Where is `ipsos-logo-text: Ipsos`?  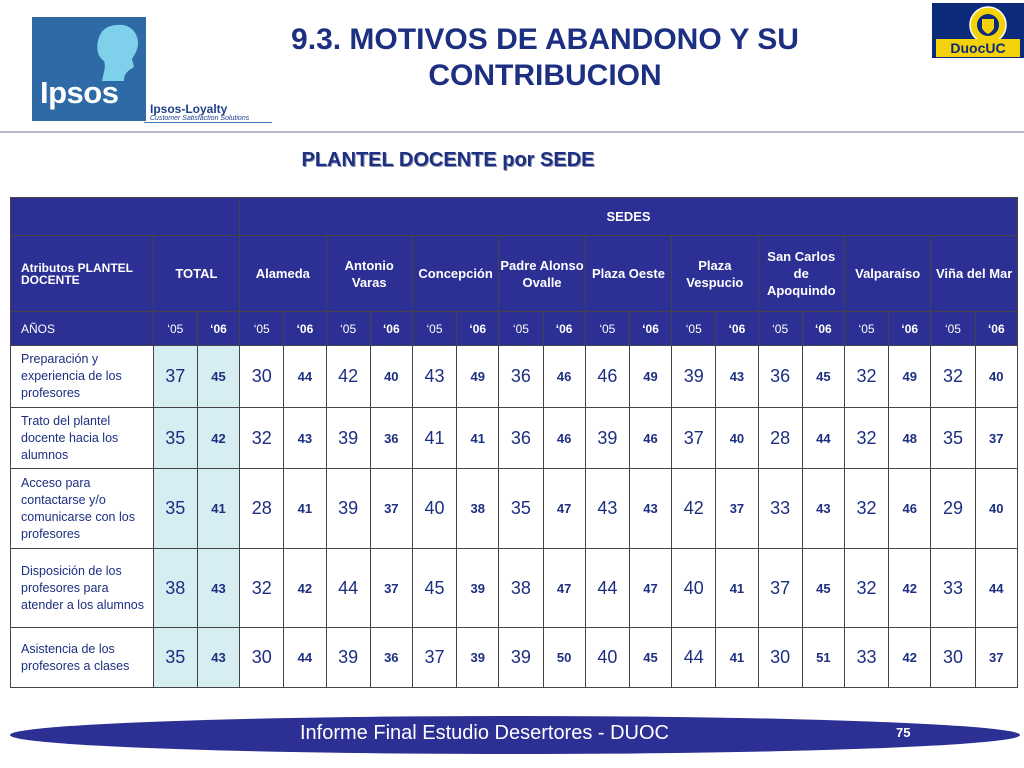
ipsos-logo-text: Ipsos is located at coordinates (79, 92).